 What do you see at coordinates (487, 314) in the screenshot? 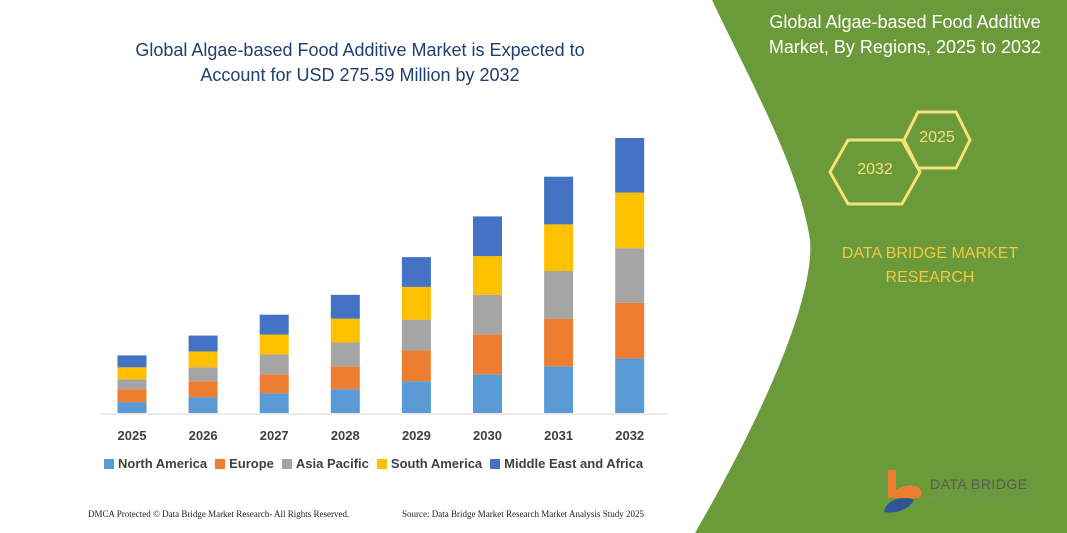
I see `bar-segment-2030-asia-pacific` at bounding box center [487, 314].